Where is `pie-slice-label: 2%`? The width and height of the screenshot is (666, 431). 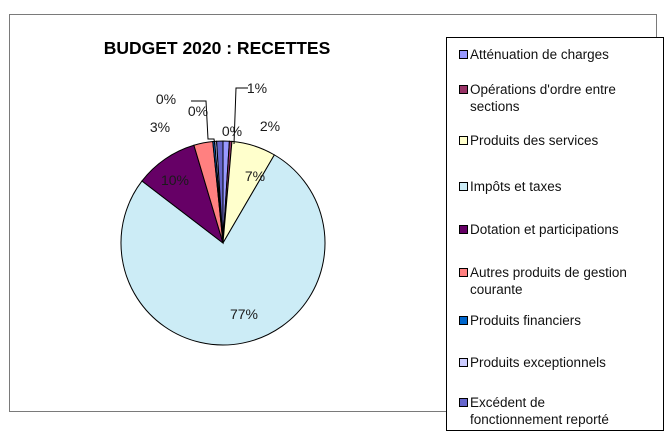
pie-slice-label: 2% is located at coordinates (270, 126).